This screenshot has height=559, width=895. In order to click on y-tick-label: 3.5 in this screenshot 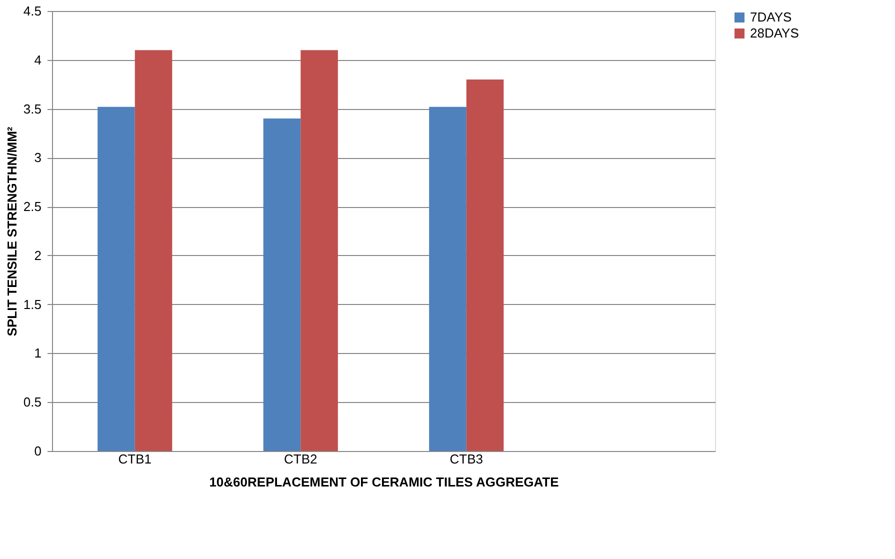, I will do `click(32, 108)`.